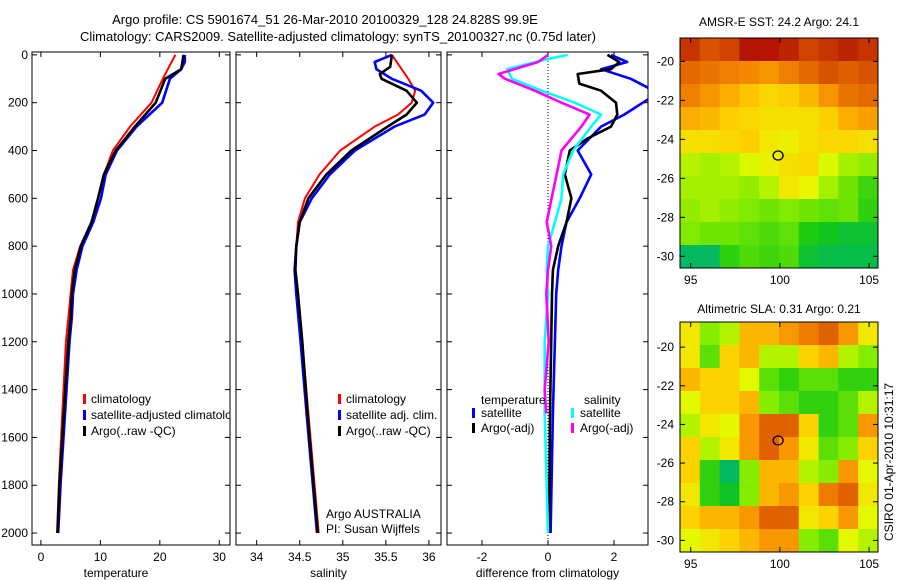 The image size is (900, 580). I want to click on annotation-text: PI: Susan Wijffels, so click(373, 529).